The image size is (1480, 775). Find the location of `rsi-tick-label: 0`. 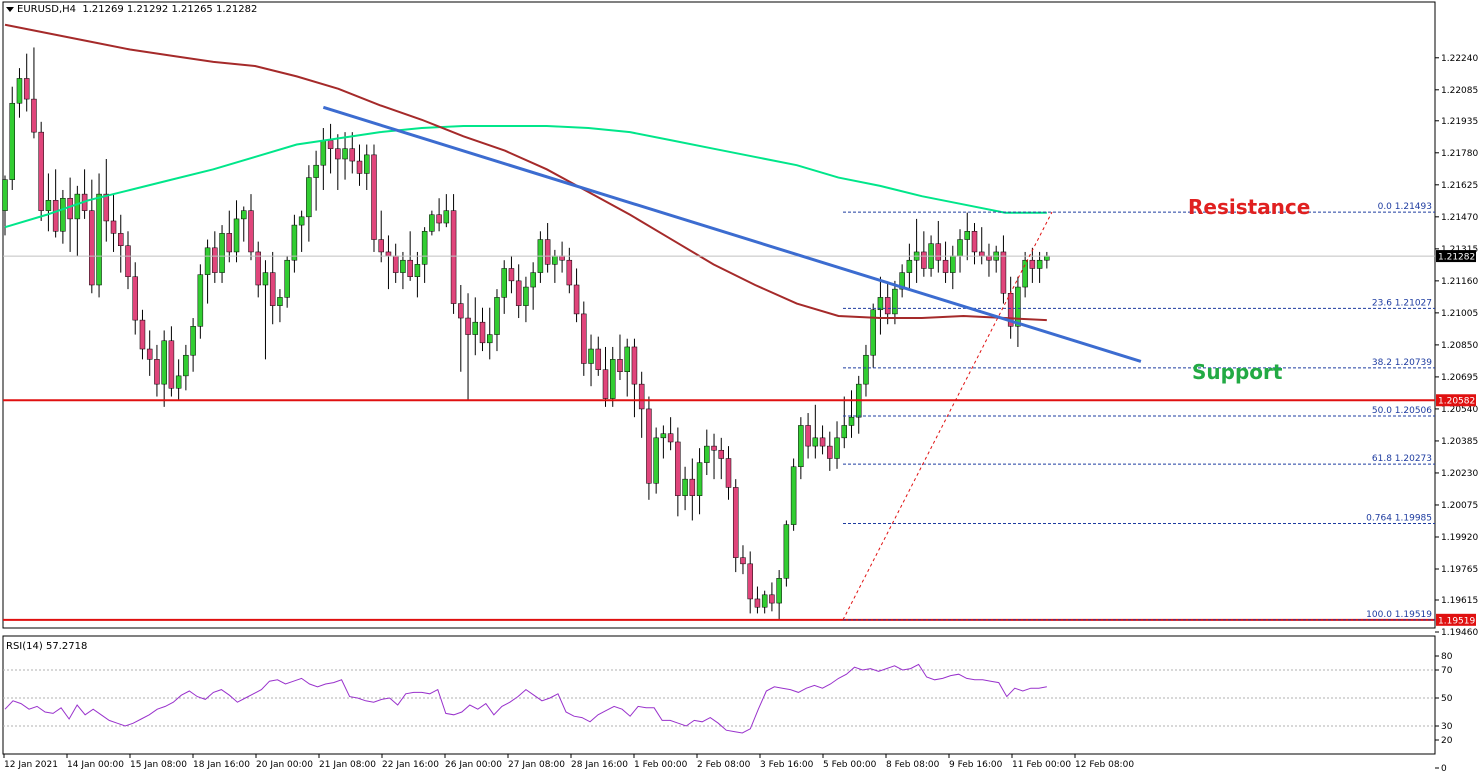

rsi-tick-label: 0 is located at coordinates (1444, 769).